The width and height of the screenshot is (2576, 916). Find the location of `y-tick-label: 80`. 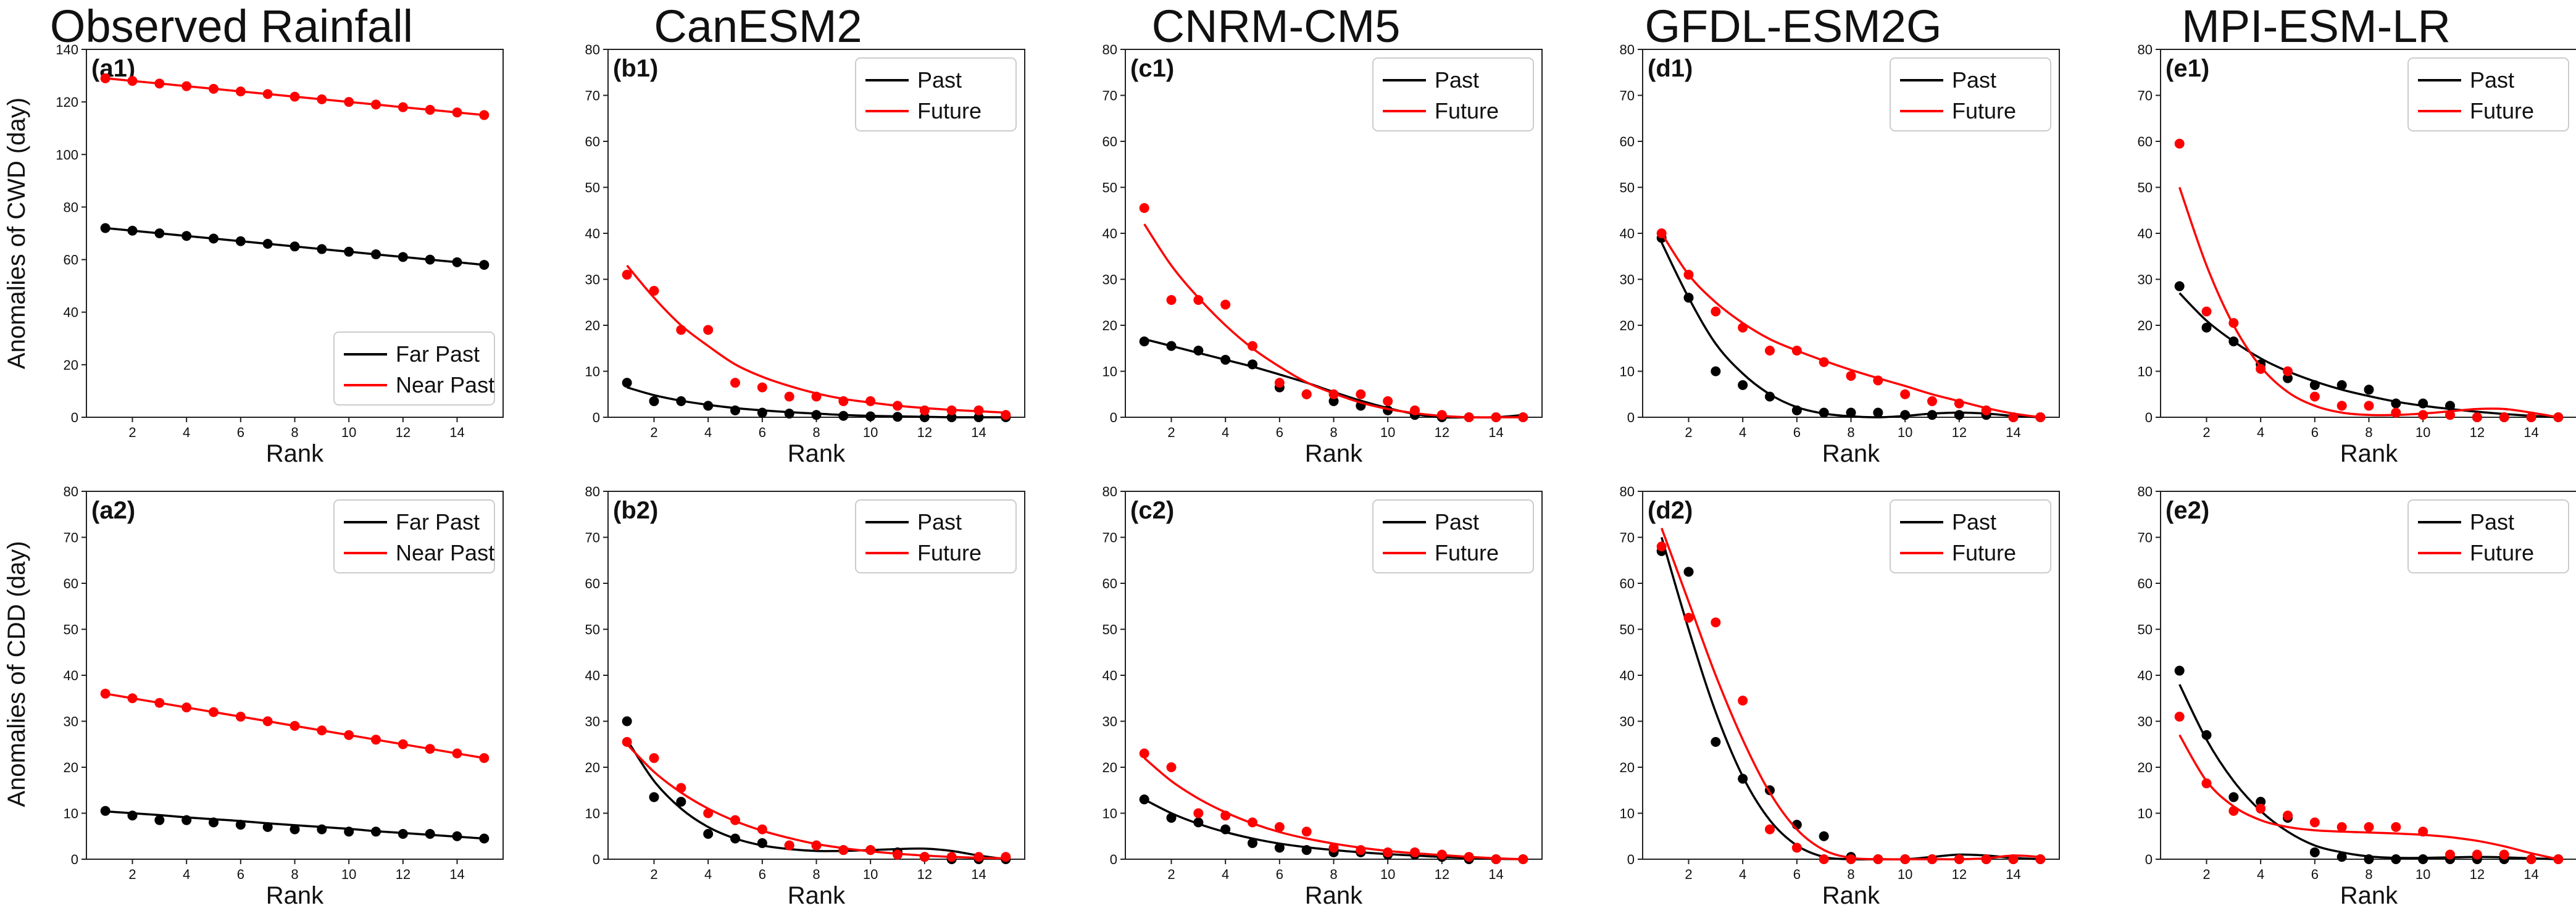

y-tick-label: 80 is located at coordinates (592, 491).